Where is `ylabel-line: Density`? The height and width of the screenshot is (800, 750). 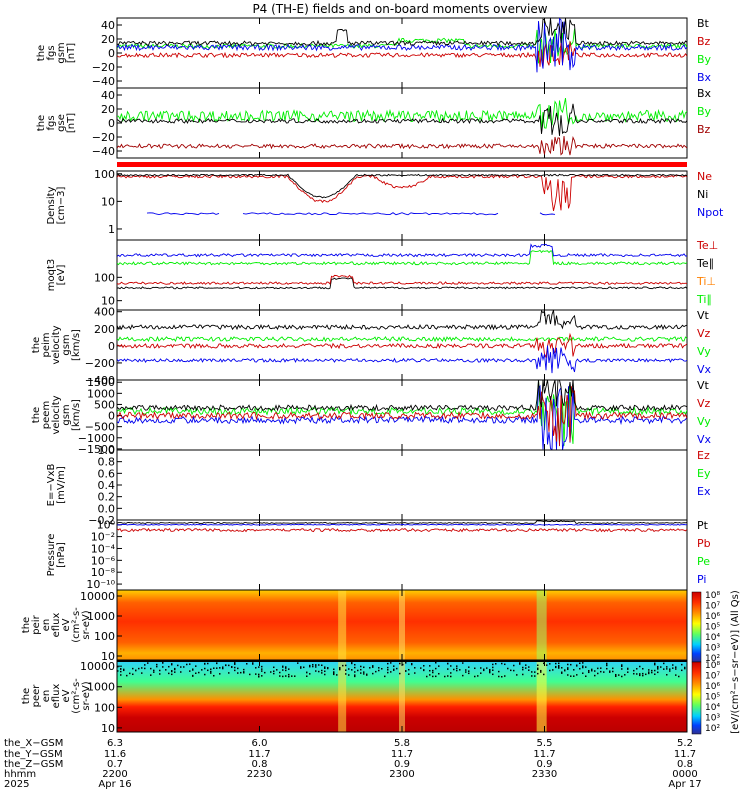 ylabel-line: Density is located at coordinates (51, 205).